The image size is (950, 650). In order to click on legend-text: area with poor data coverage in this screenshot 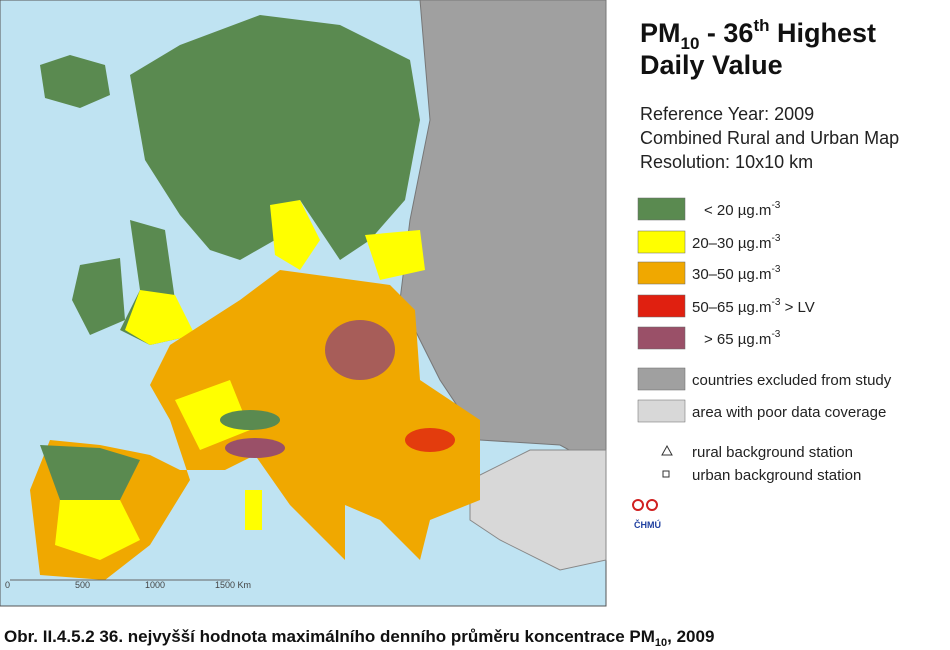, I will do `click(789, 412)`.